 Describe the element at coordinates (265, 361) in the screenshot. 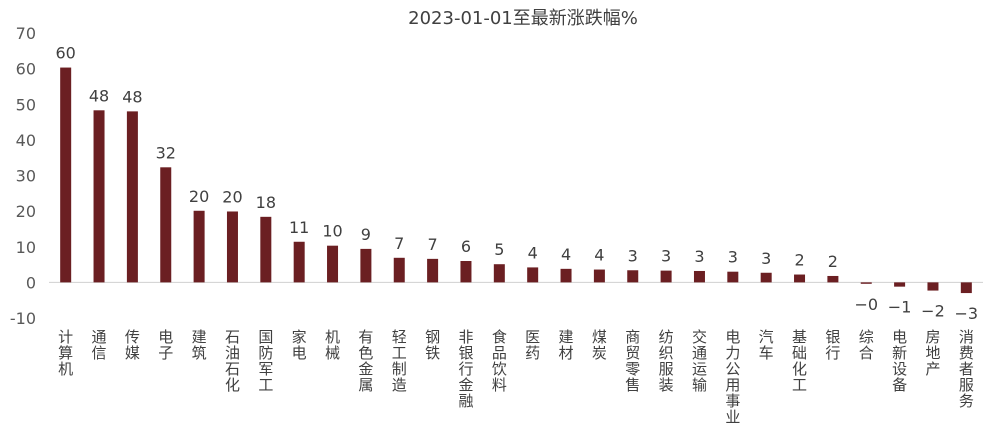

I see `category-label: 国防军工` at that location.